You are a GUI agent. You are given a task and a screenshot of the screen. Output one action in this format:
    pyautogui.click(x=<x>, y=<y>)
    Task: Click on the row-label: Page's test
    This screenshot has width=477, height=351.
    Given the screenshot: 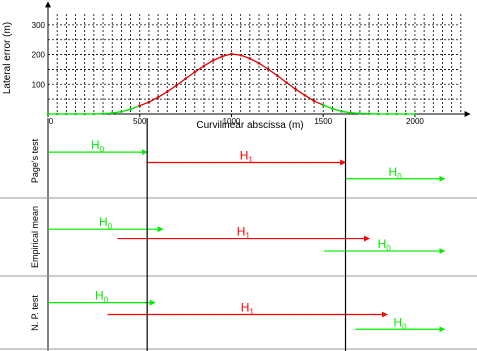 What is the action you would take?
    pyautogui.click(x=35, y=160)
    